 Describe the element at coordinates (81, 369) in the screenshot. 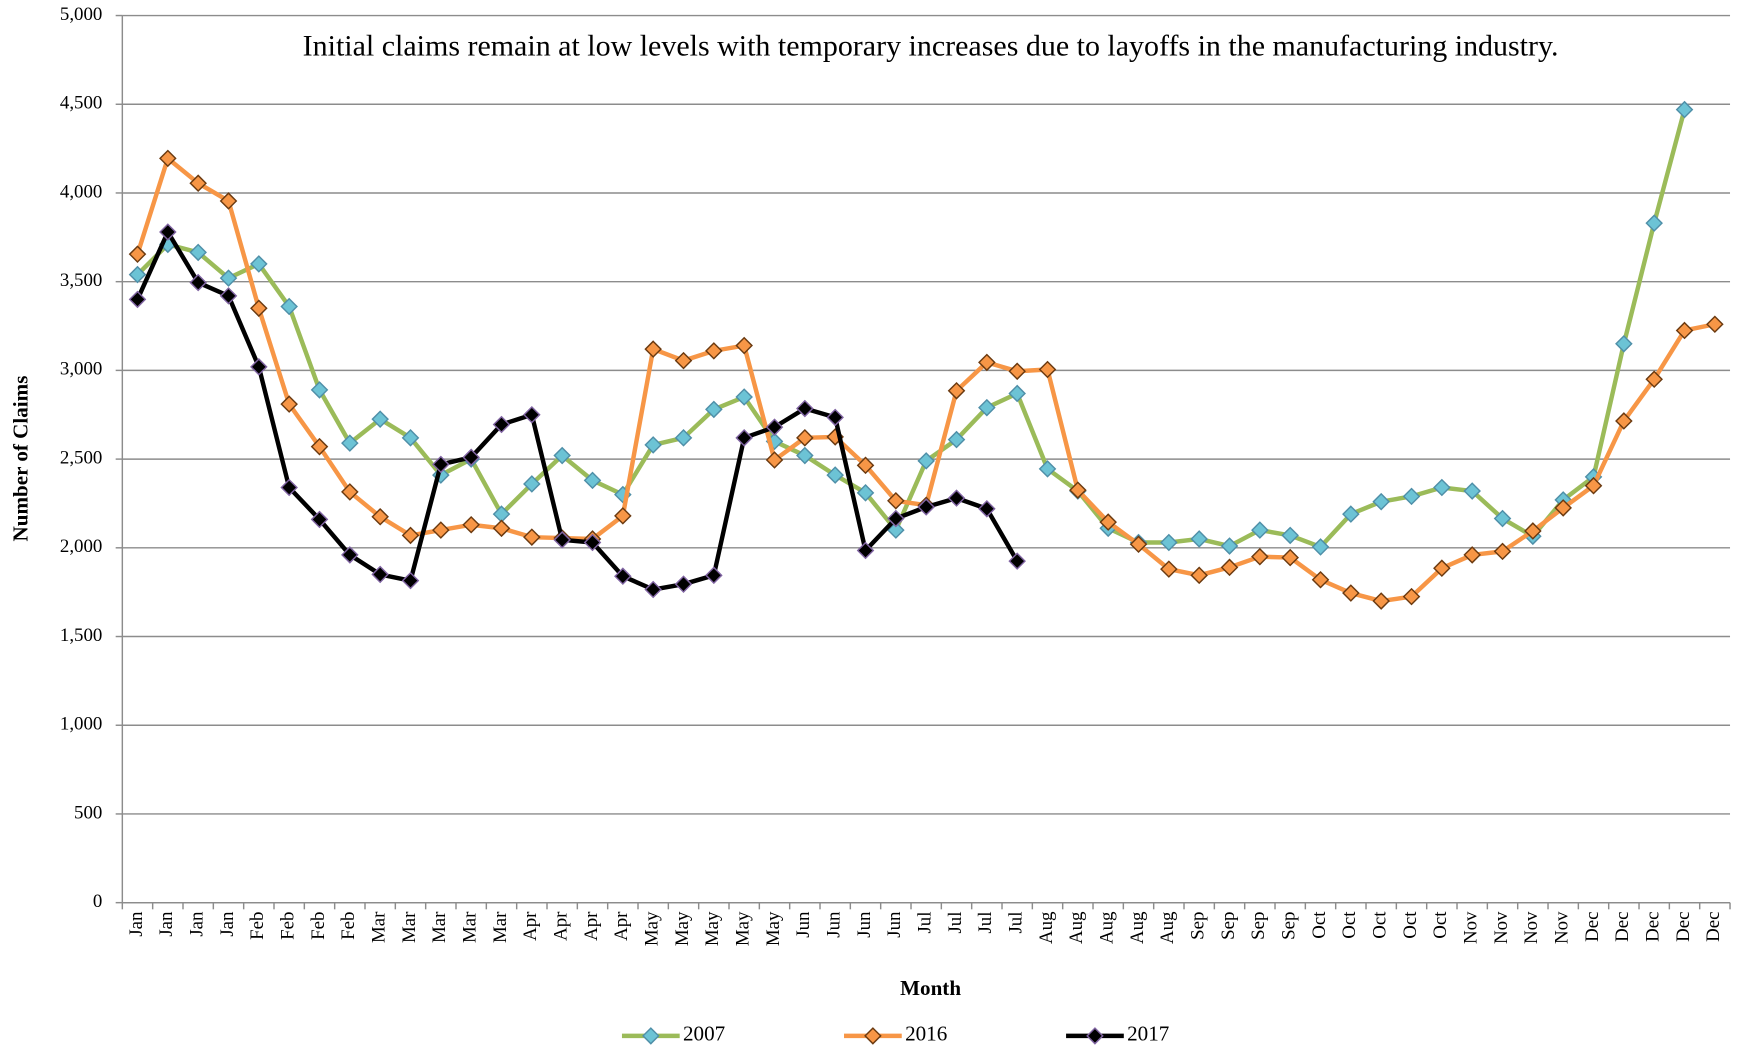

I see `y-tick-label: 3,000` at that location.